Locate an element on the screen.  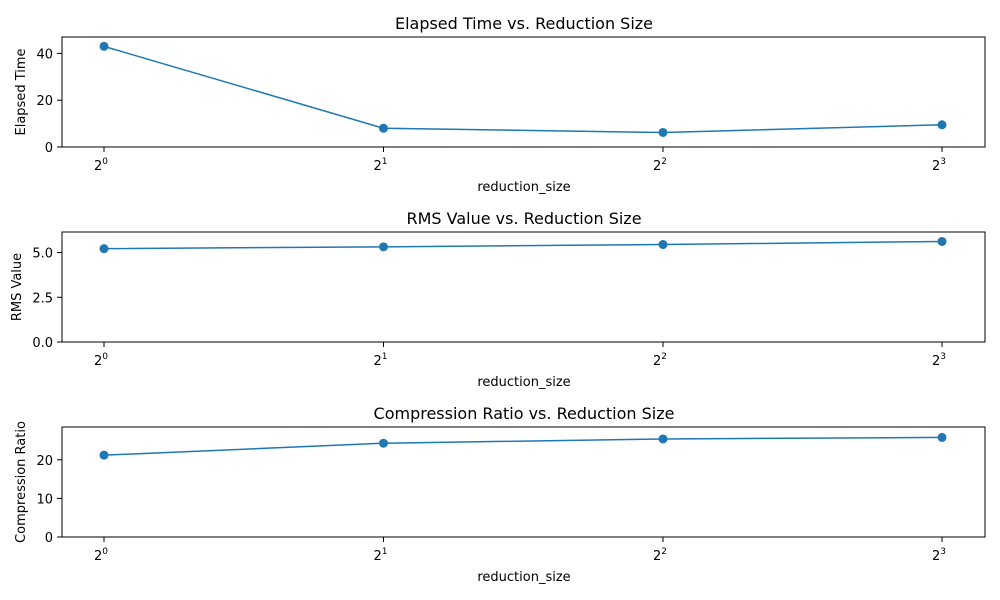
y-tick-label: 5.0 is located at coordinates (42, 254).